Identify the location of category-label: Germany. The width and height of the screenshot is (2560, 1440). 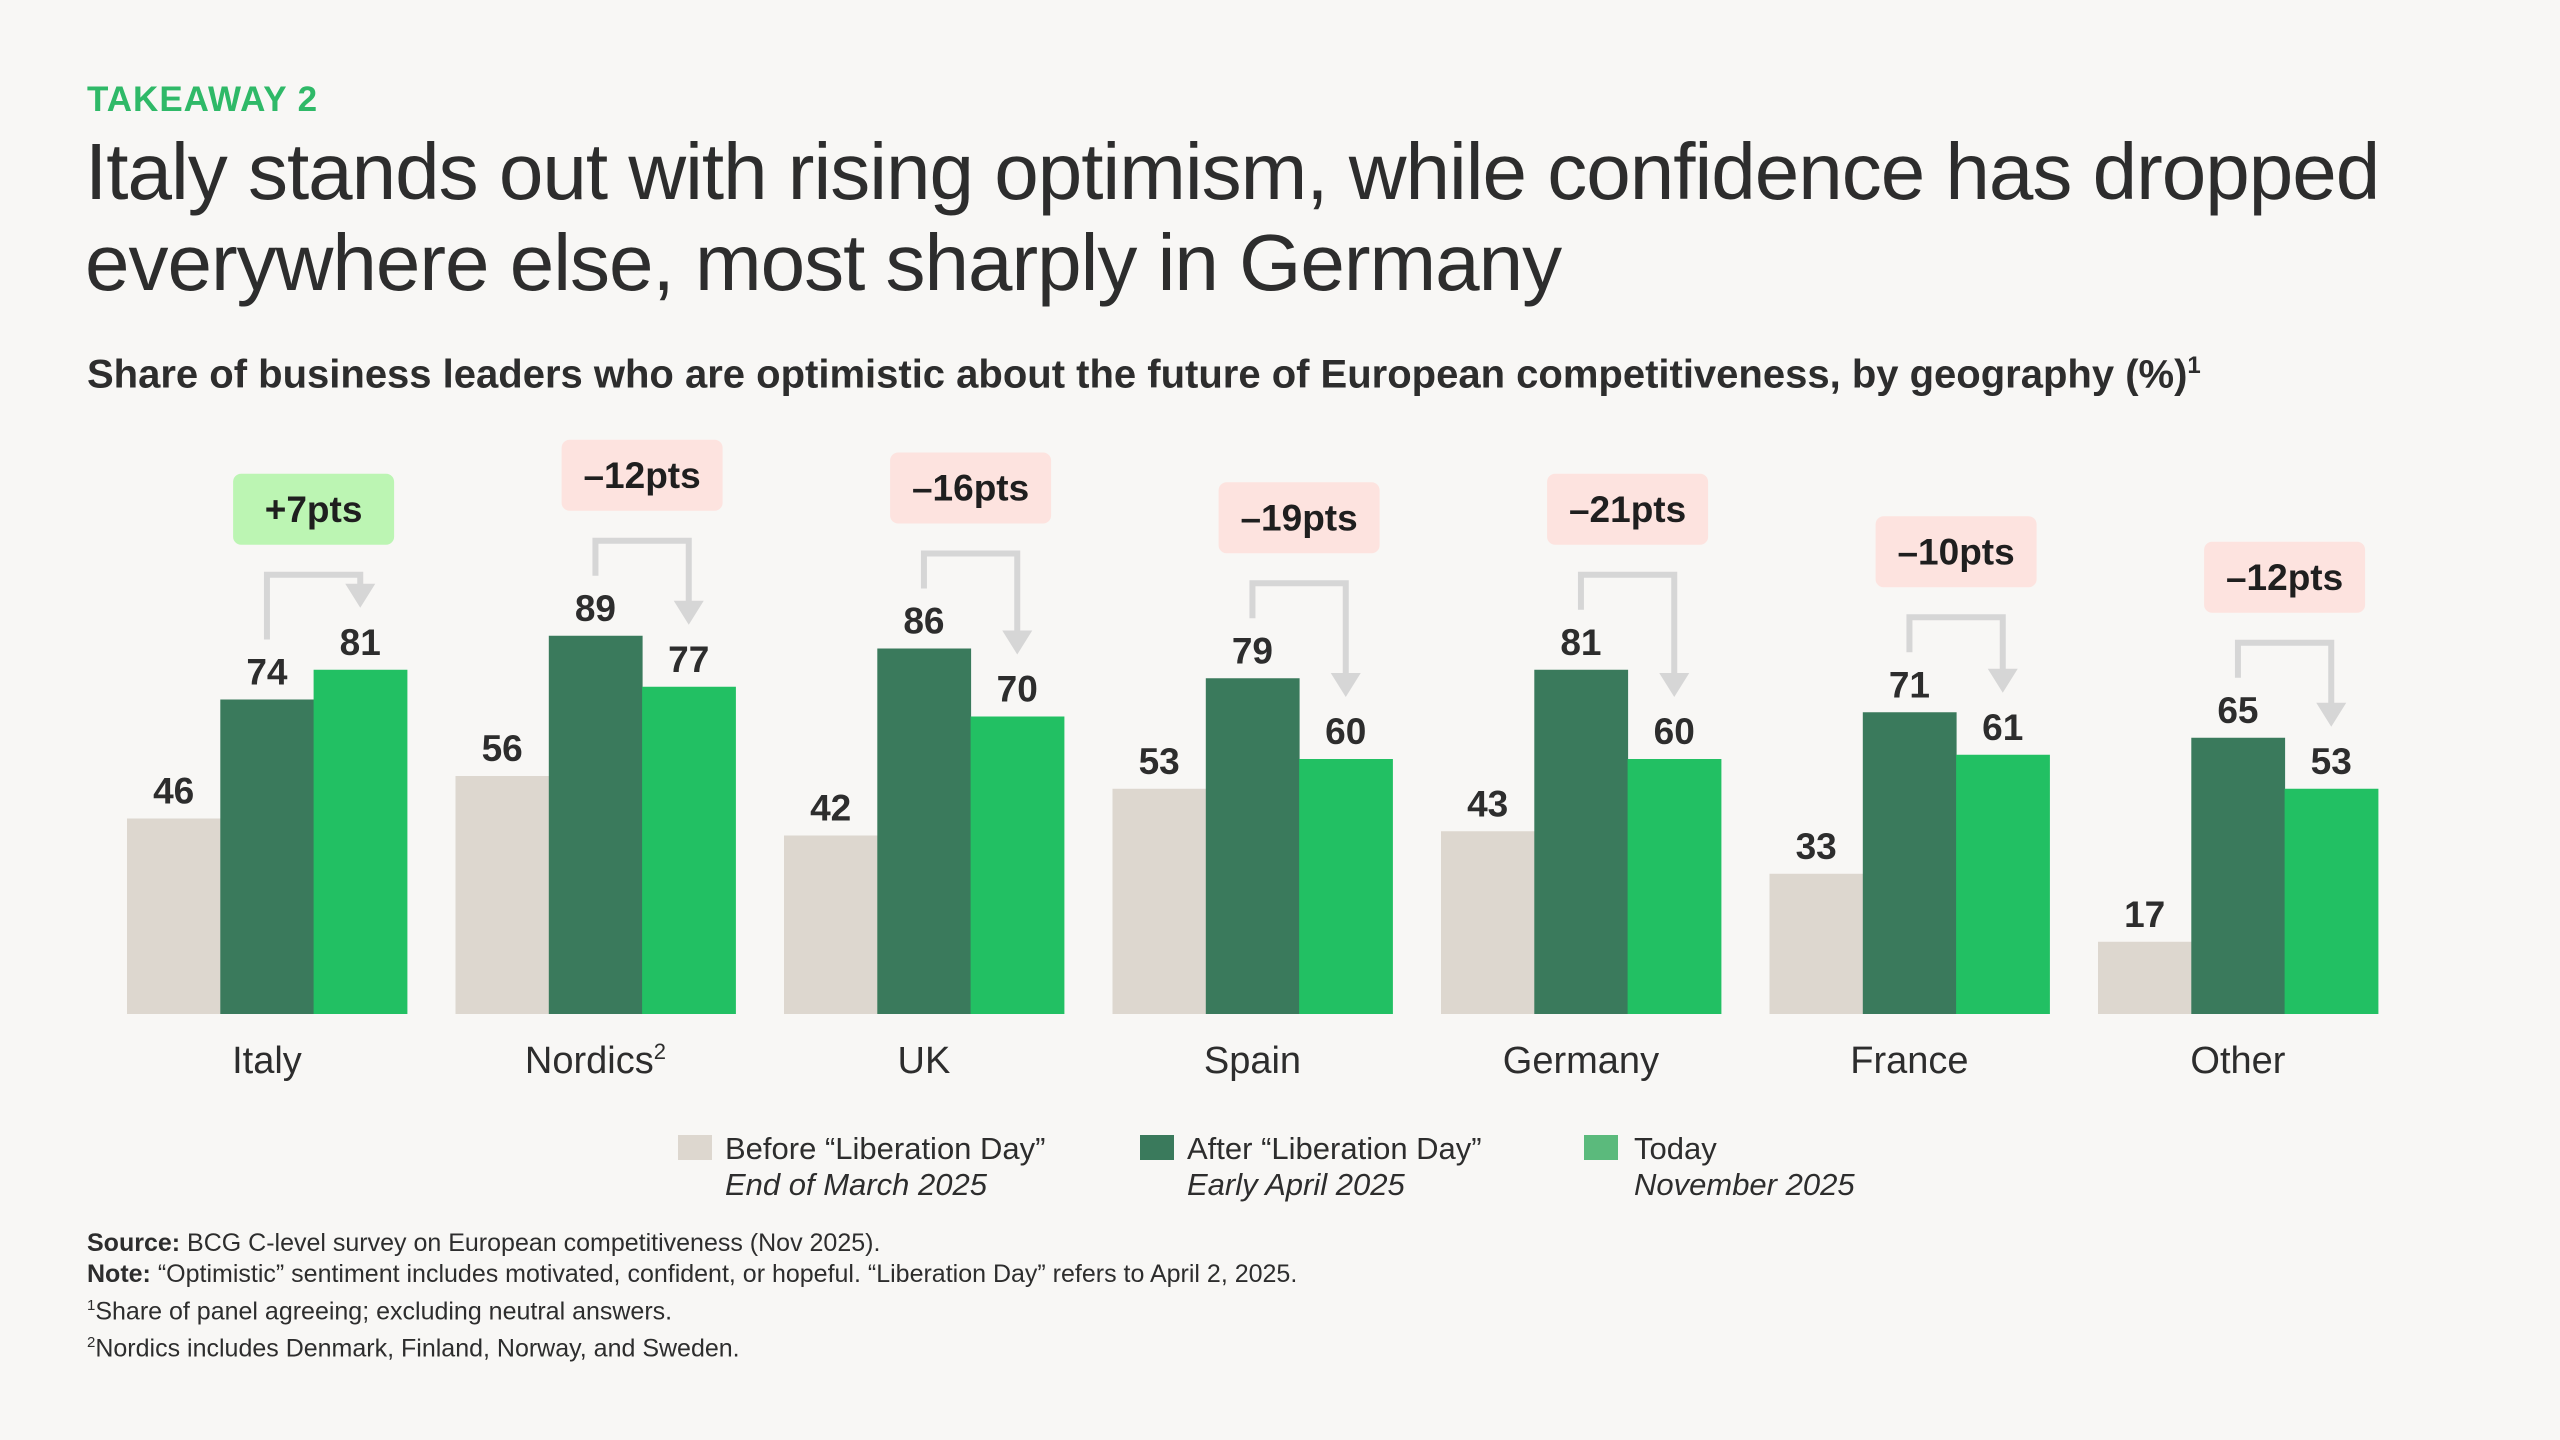
(1581, 1061).